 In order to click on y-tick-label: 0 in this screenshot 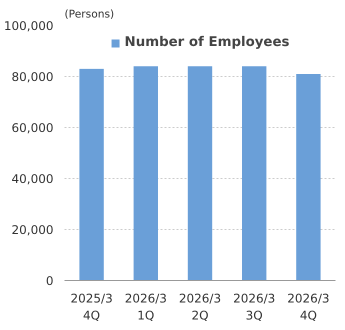, I will do `click(50, 281)`.